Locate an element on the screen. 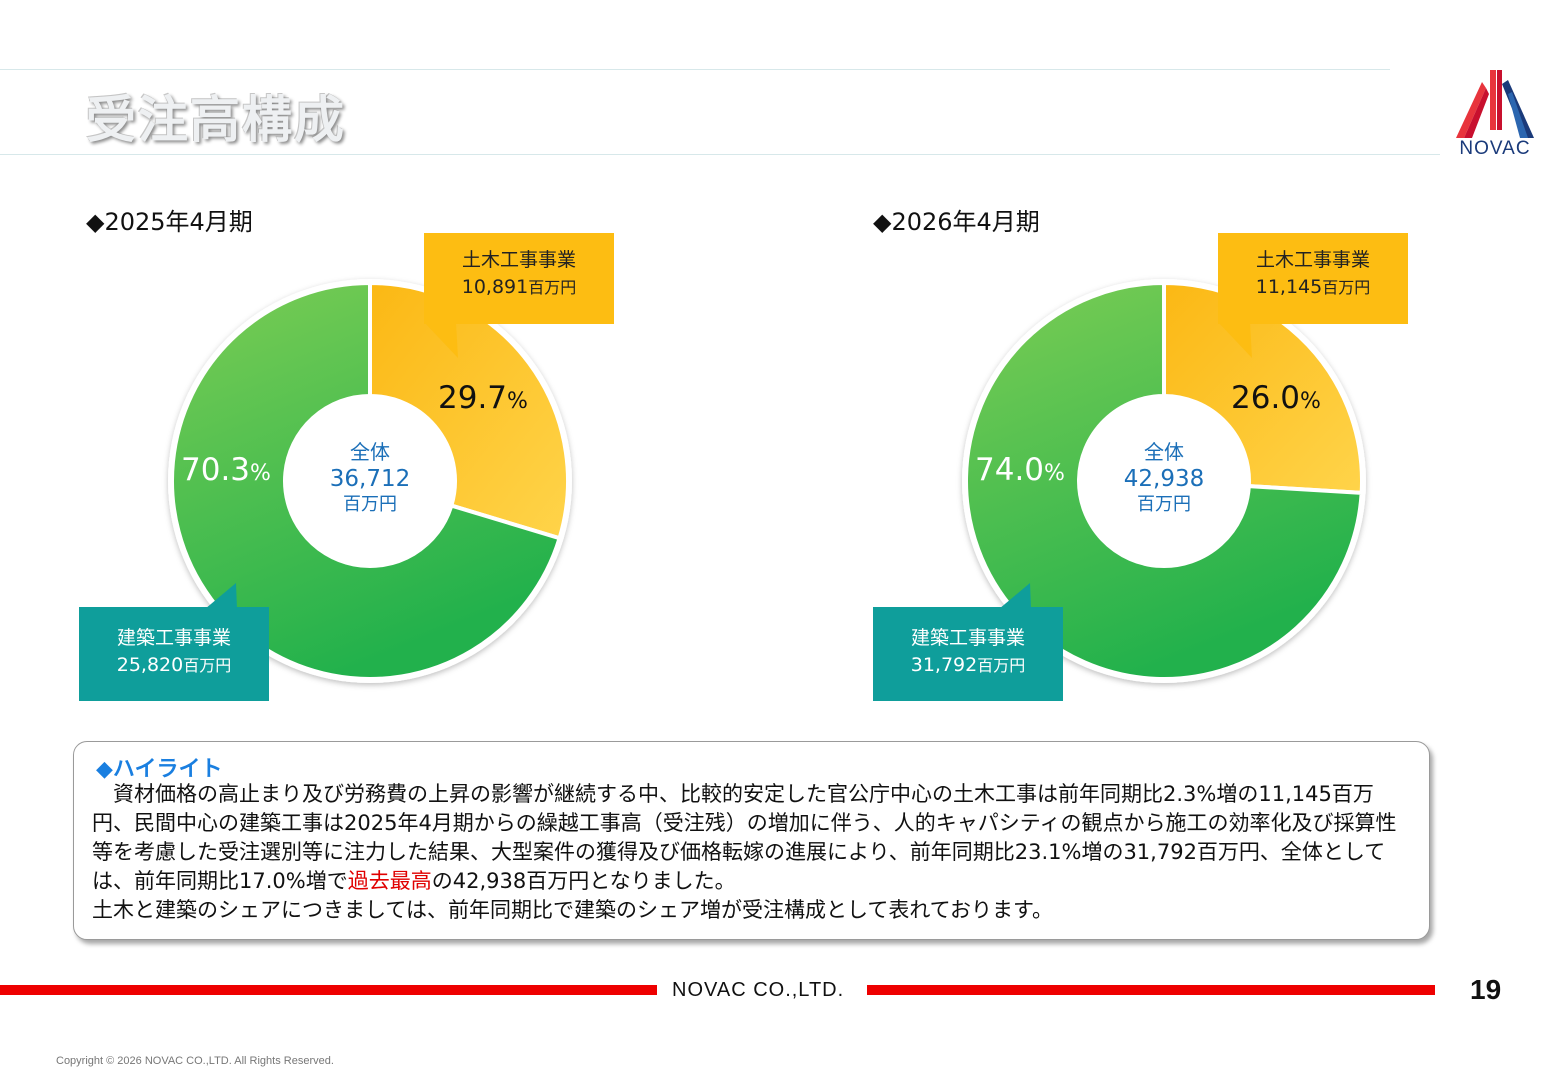 Image resolution: width=1560 pixels, height=1080 pixels. callout-2026-civil: 土木工事事業 11,145百万円 is located at coordinates (1313, 278).